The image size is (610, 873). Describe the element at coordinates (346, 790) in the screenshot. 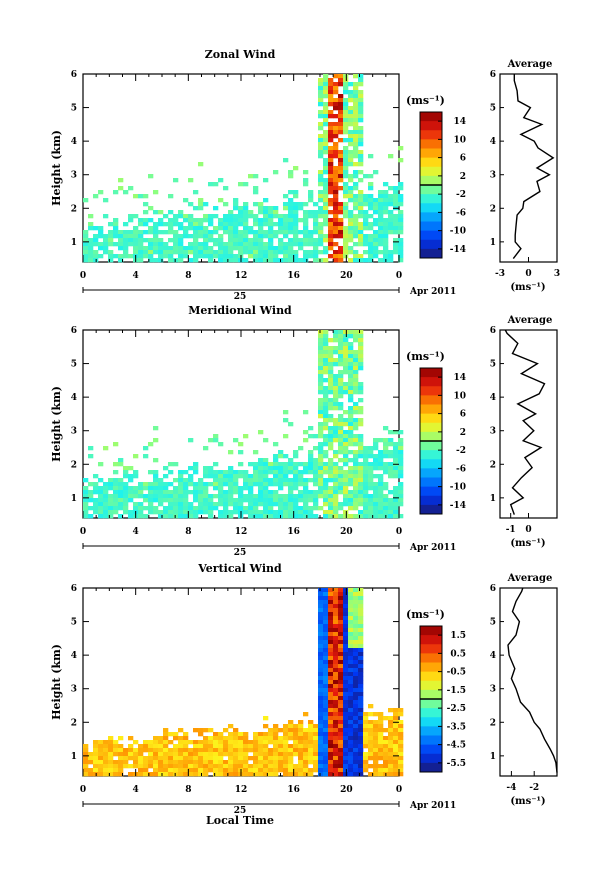

I see `x-tick-label: 20` at that location.